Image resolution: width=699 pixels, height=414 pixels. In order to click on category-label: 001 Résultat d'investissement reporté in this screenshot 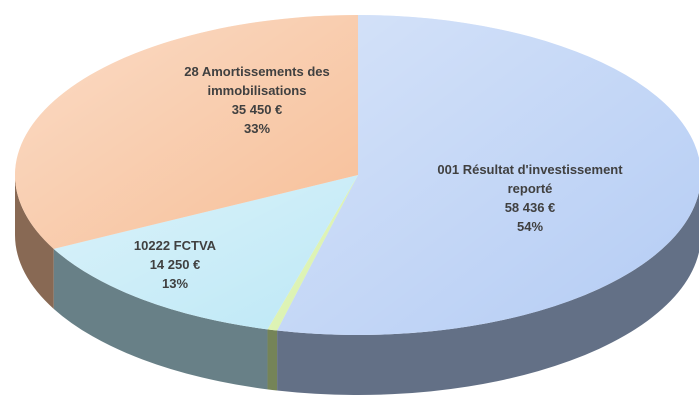, I will do `click(530, 179)`.